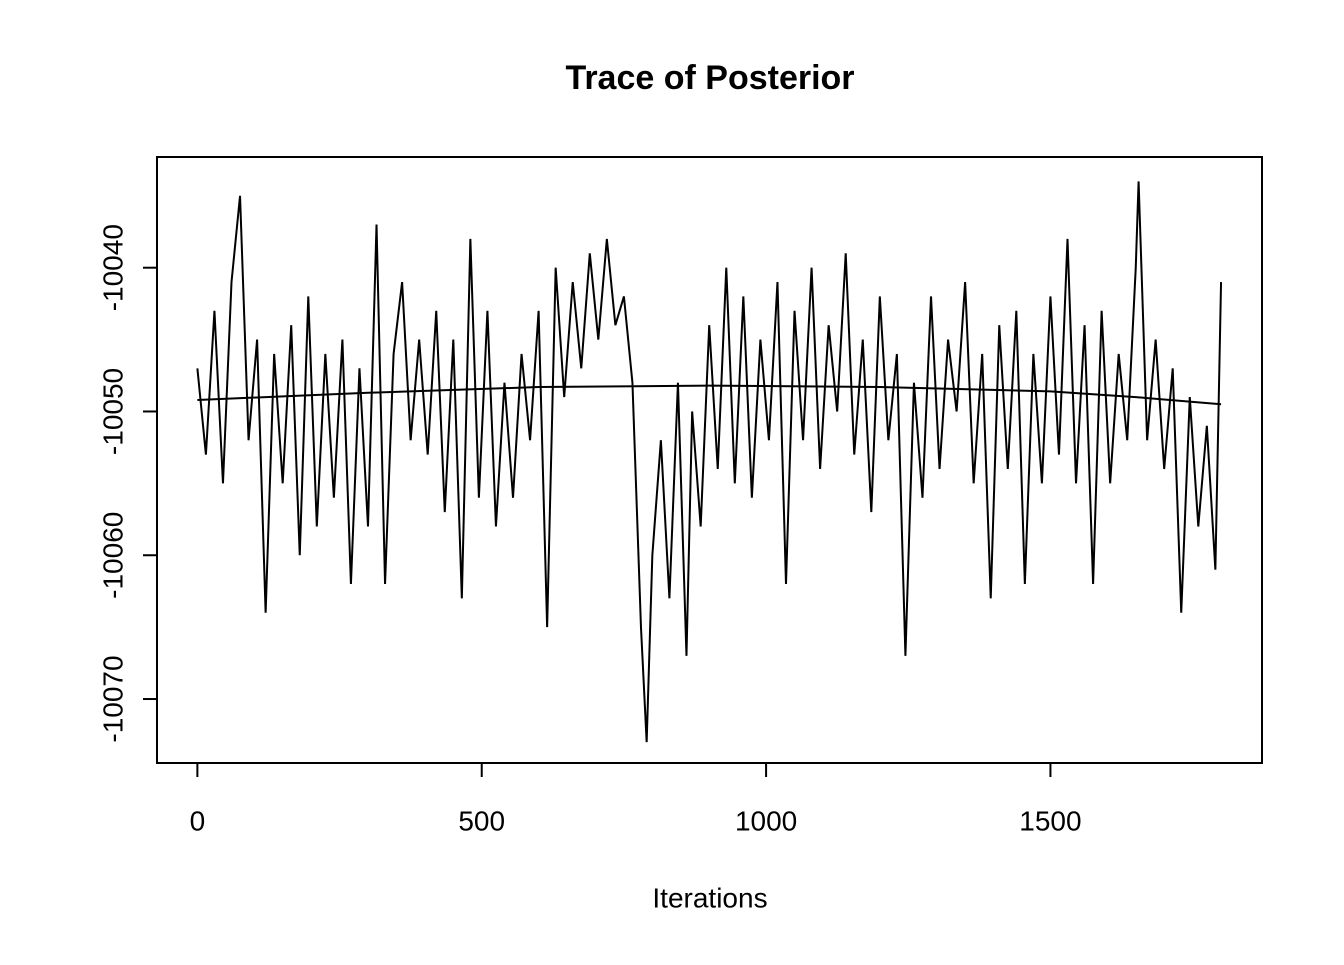 This screenshot has height=965, width=1344. What do you see at coordinates (709, 395) in the screenshot?
I see `trace-line` at bounding box center [709, 395].